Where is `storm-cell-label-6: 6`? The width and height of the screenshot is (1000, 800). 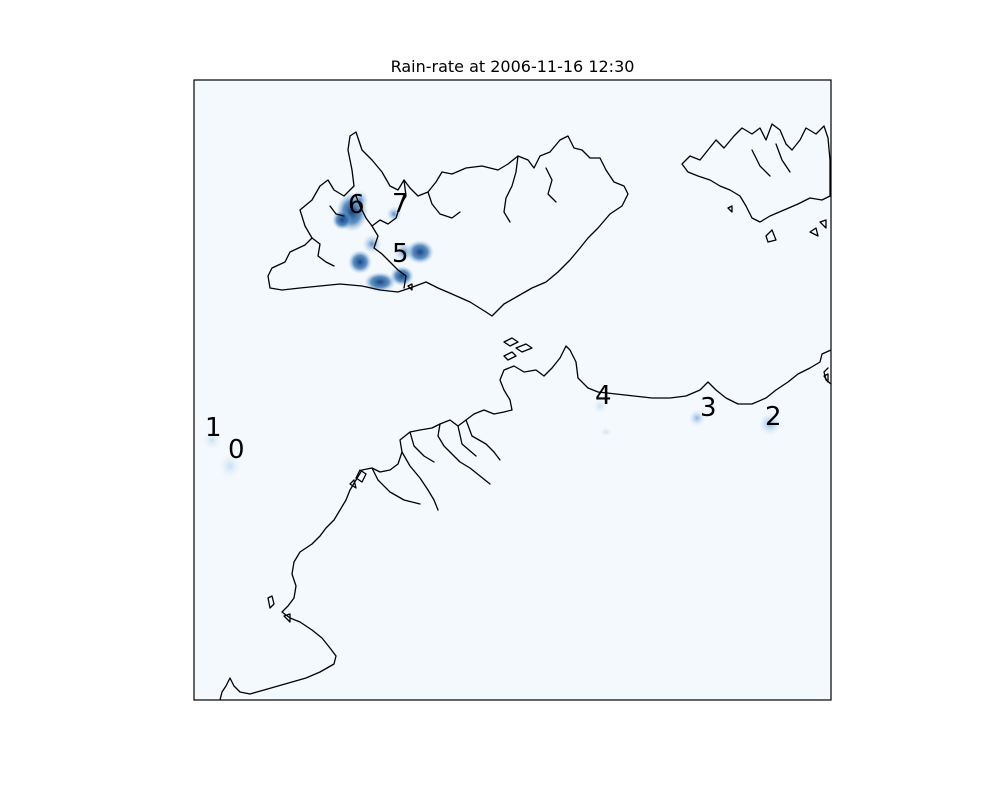 storm-cell-label-6: 6 is located at coordinates (356, 205).